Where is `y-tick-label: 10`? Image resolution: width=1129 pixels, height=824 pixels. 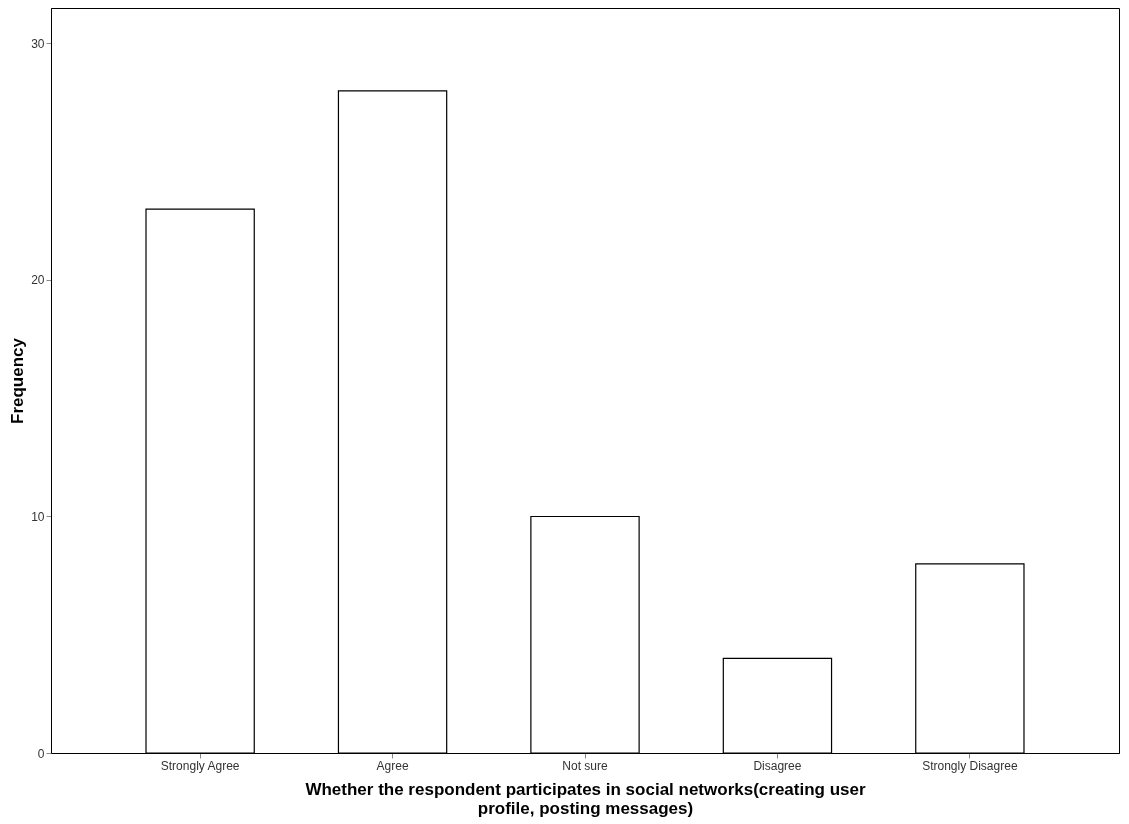 y-tick-label: 10 is located at coordinates (38, 516).